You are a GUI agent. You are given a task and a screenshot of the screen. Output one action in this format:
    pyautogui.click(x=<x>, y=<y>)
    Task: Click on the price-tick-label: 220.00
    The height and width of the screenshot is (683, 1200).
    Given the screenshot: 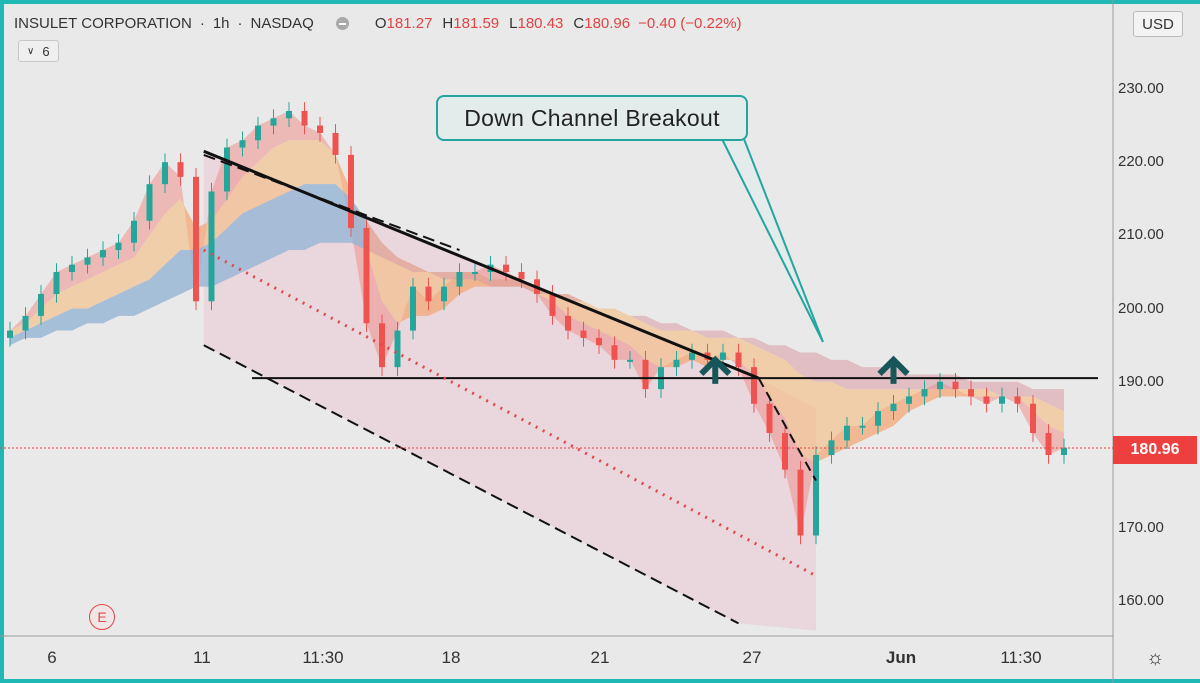 What is the action you would take?
    pyautogui.click(x=1141, y=162)
    